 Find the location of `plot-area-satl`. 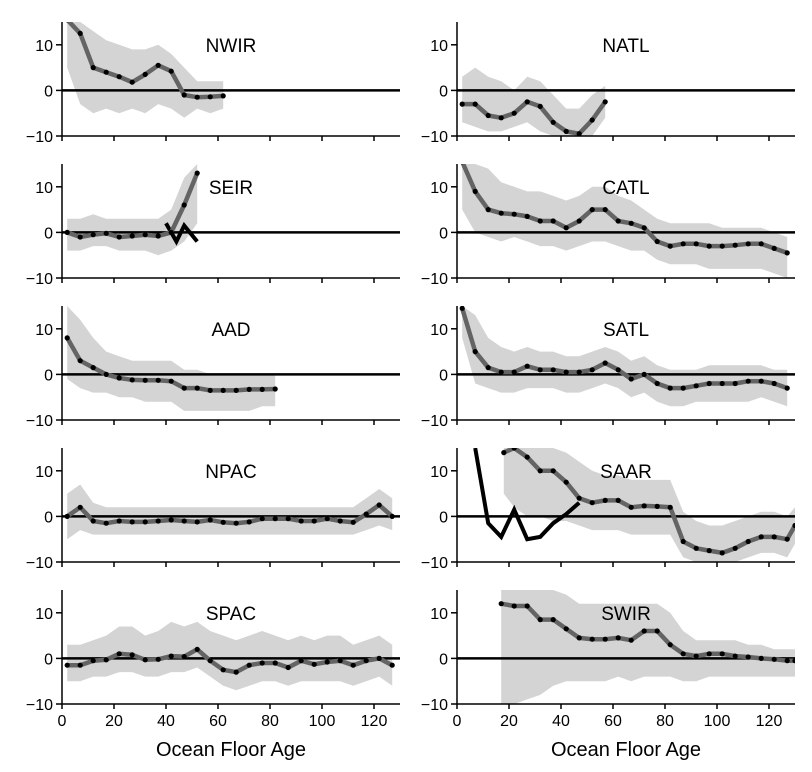

plot-area-satl is located at coordinates (626, 356).